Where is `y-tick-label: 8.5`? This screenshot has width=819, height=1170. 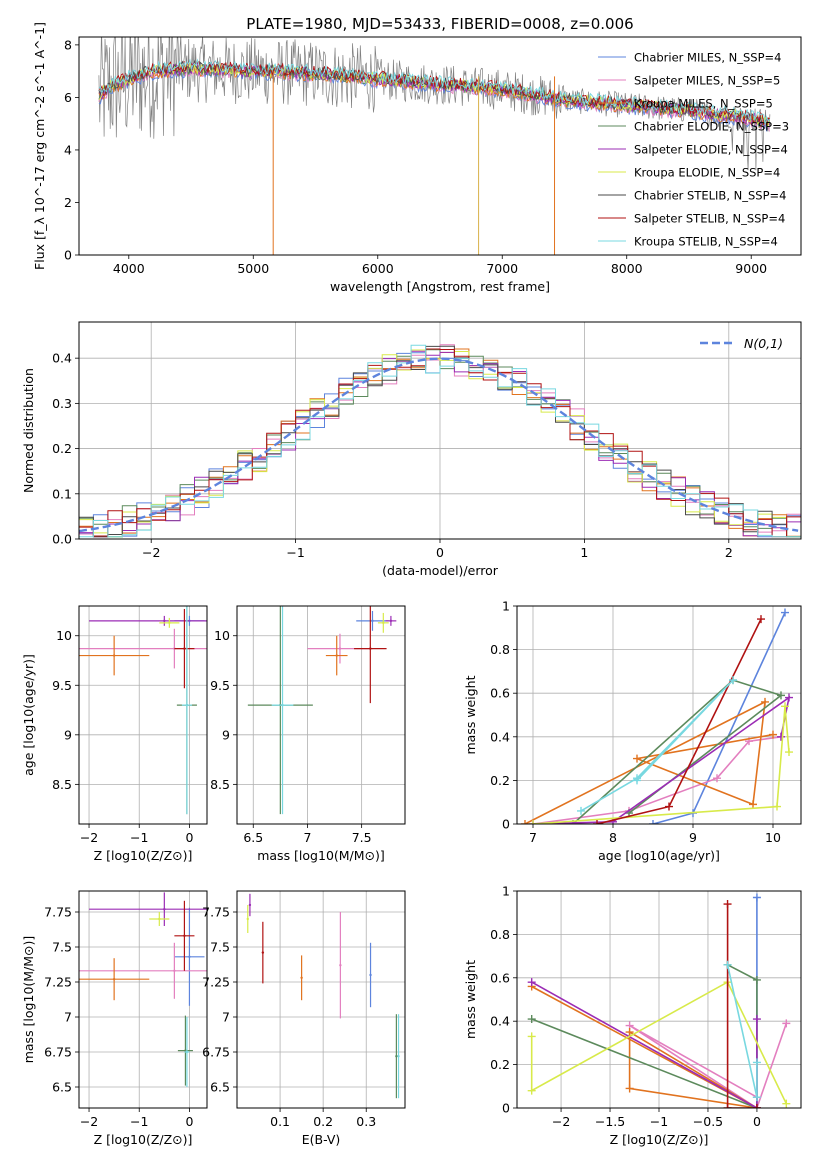
y-tick-label: 8.5 is located at coordinates (220, 784).